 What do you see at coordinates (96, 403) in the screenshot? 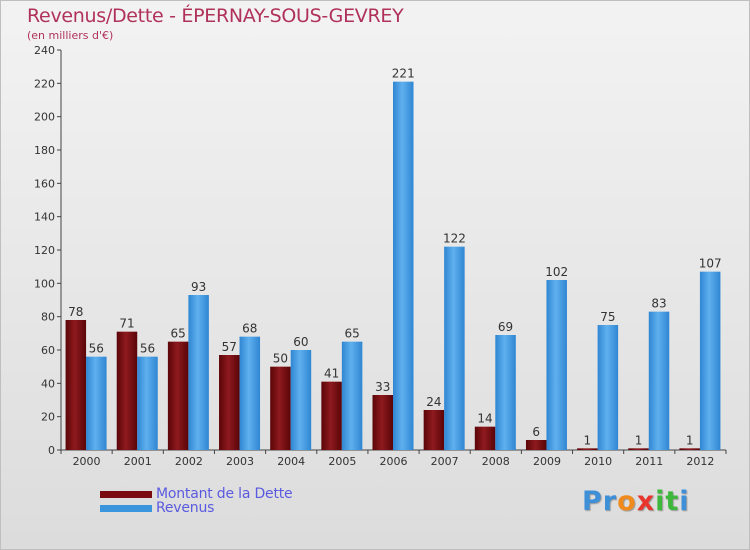
I see `bar-revenus-2000` at bounding box center [96, 403].